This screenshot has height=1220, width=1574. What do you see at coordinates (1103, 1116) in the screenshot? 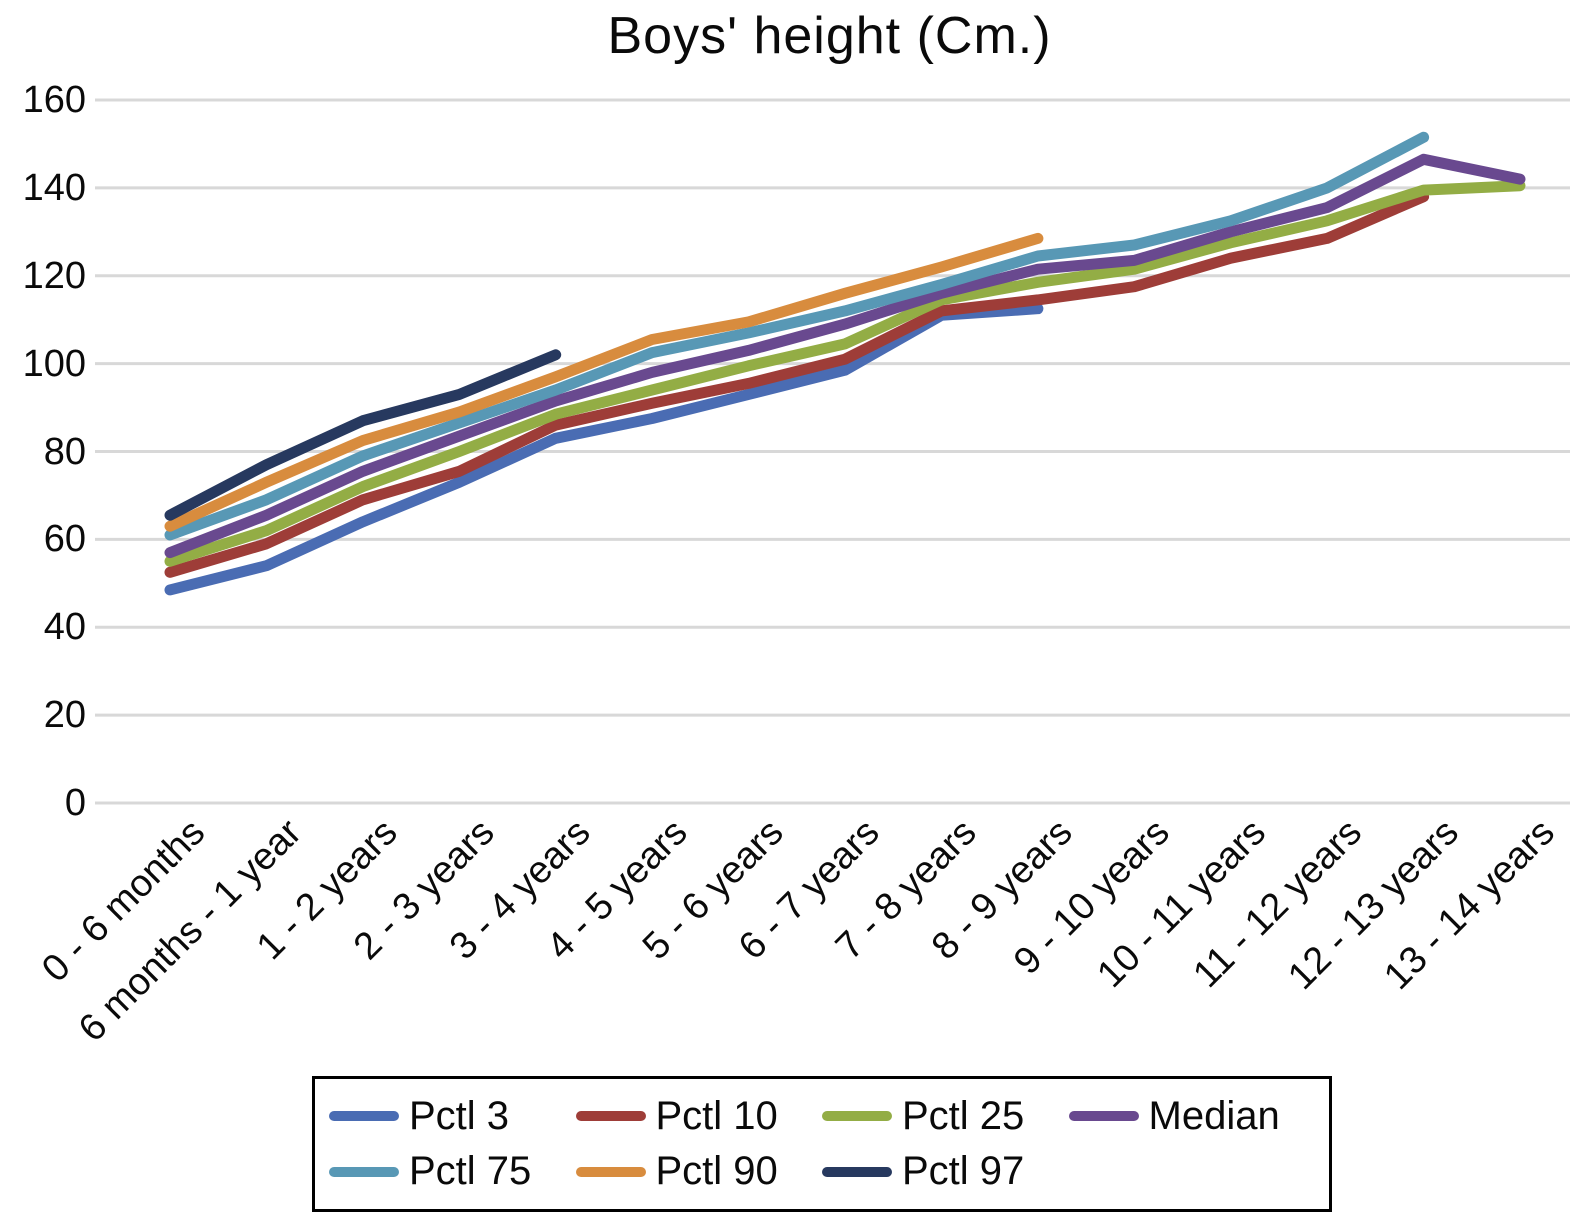
I see `legend-swatch-median` at bounding box center [1103, 1116].